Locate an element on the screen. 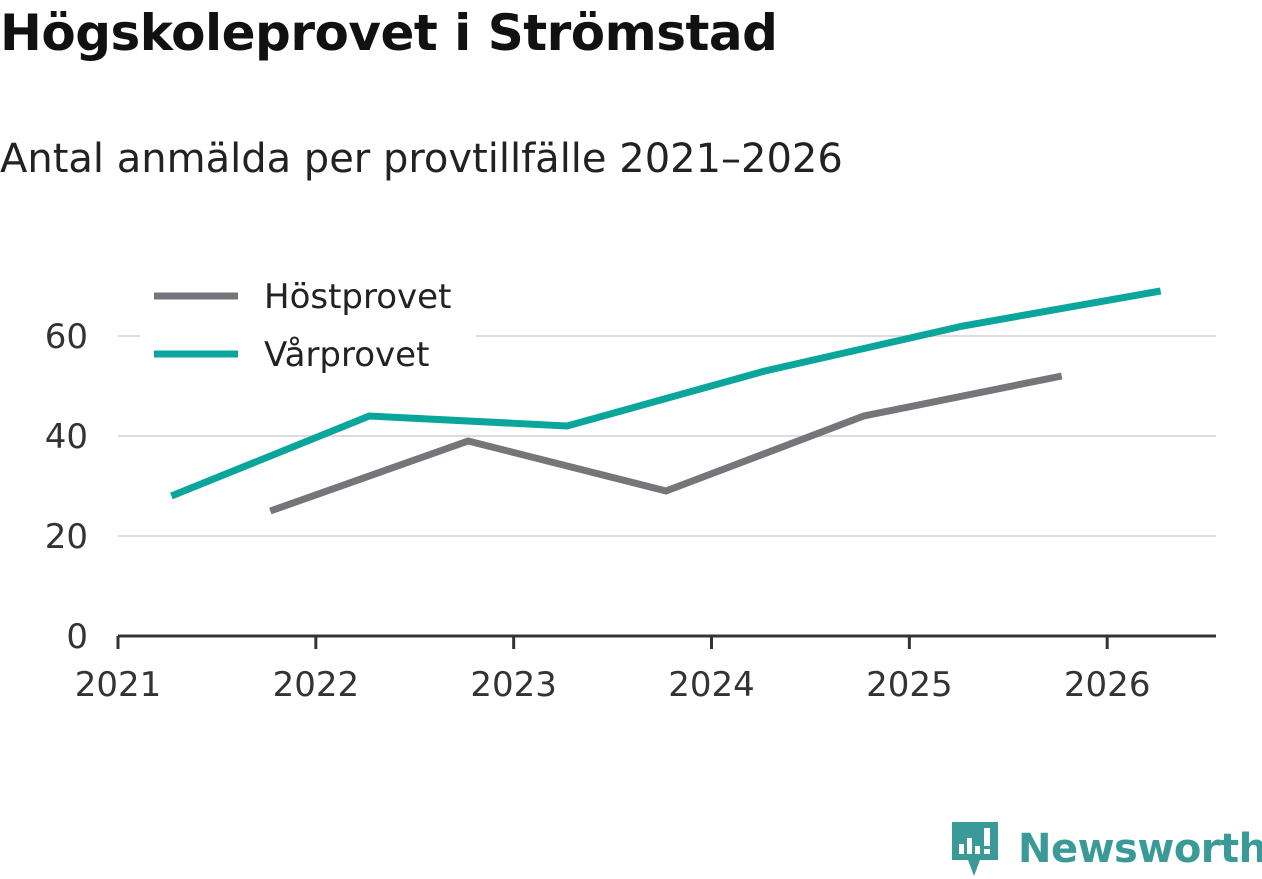 This screenshot has width=1262, height=879. legend-background is located at coordinates (308, 328).